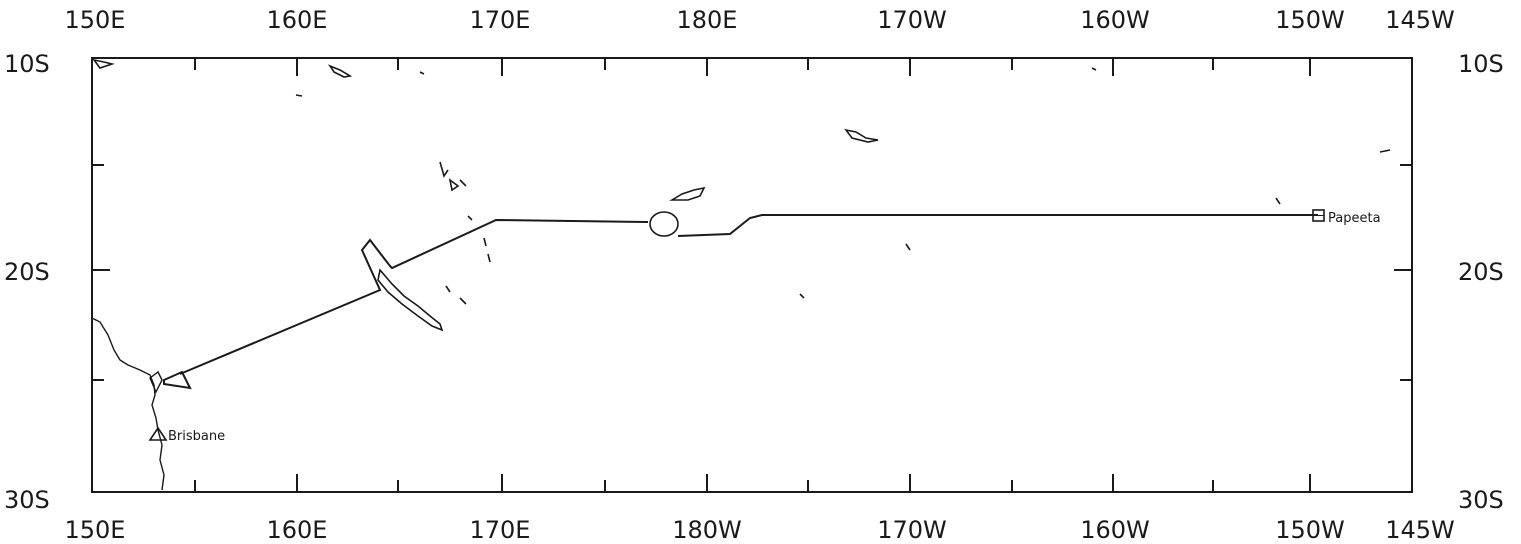  Describe the element at coordinates (128, 404) in the screenshot. I see `australia-coastline` at that location.